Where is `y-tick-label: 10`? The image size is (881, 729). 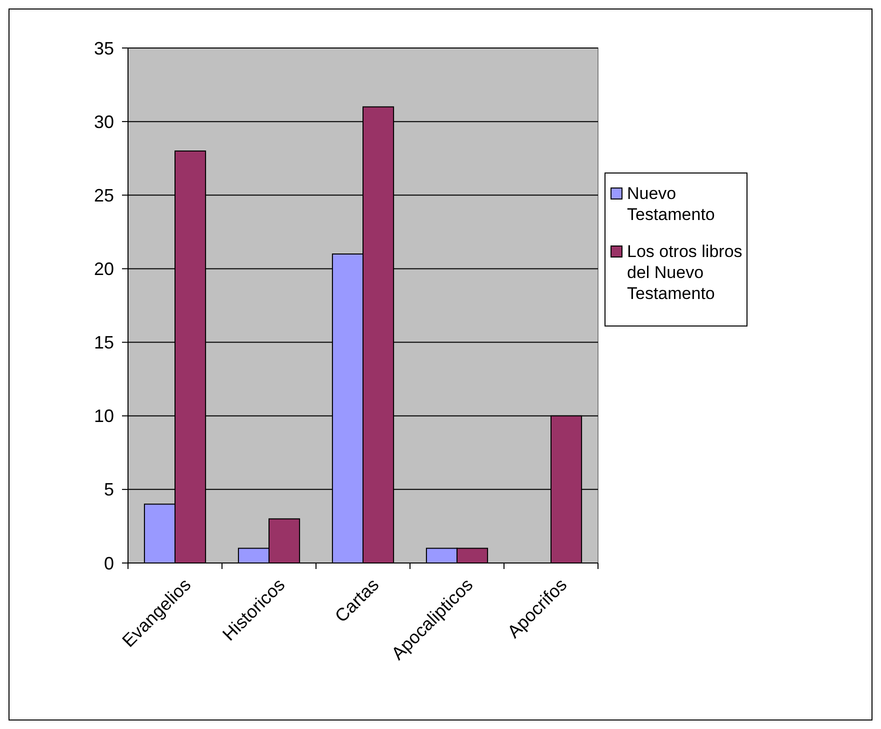
y-tick-label: 10 is located at coordinates (104, 416).